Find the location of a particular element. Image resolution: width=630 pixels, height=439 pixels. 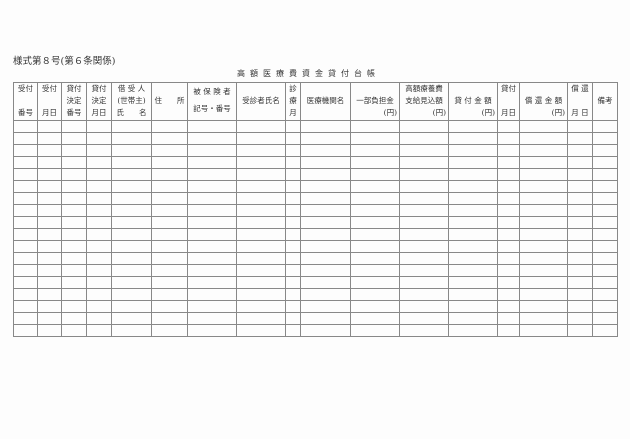

header-loan-date: 貸付 月日 is located at coordinates (508, 101).